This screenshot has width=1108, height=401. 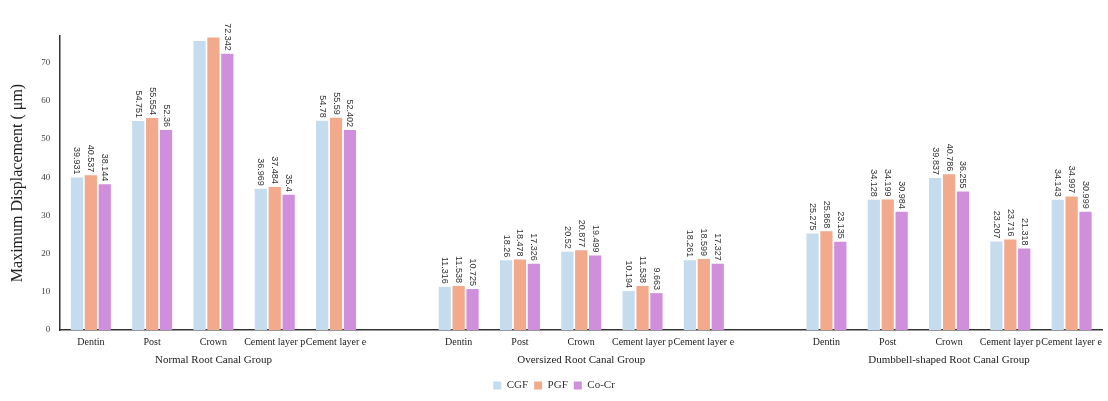 What do you see at coordinates (935, 161) in the screenshot?
I see `data-label: 39.837` at bounding box center [935, 161].